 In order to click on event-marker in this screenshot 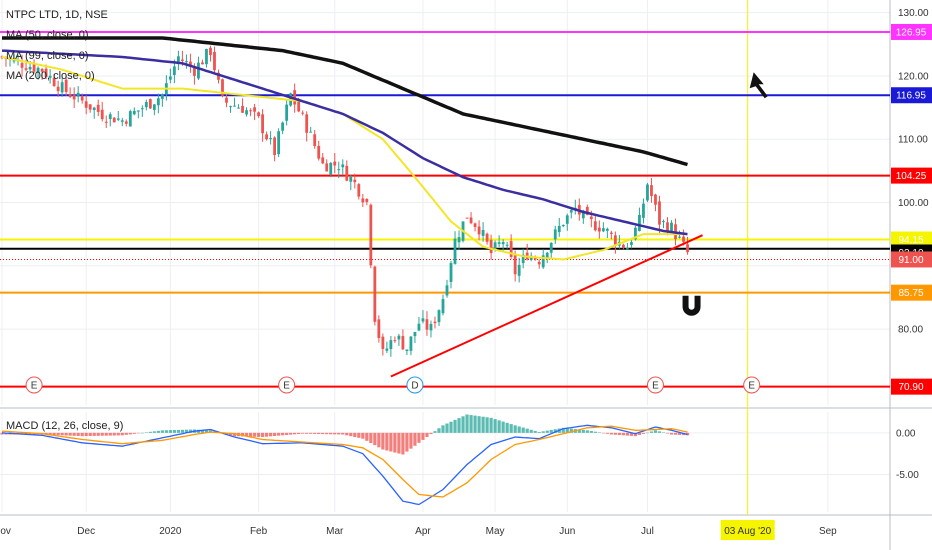, I will do `click(752, 385)`.